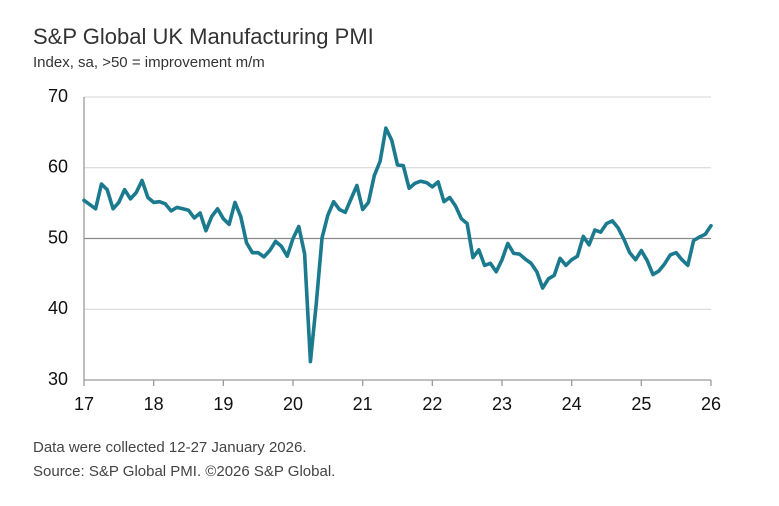 The height and width of the screenshot is (506, 779). I want to click on y-tick-label: 60, so click(58, 167).